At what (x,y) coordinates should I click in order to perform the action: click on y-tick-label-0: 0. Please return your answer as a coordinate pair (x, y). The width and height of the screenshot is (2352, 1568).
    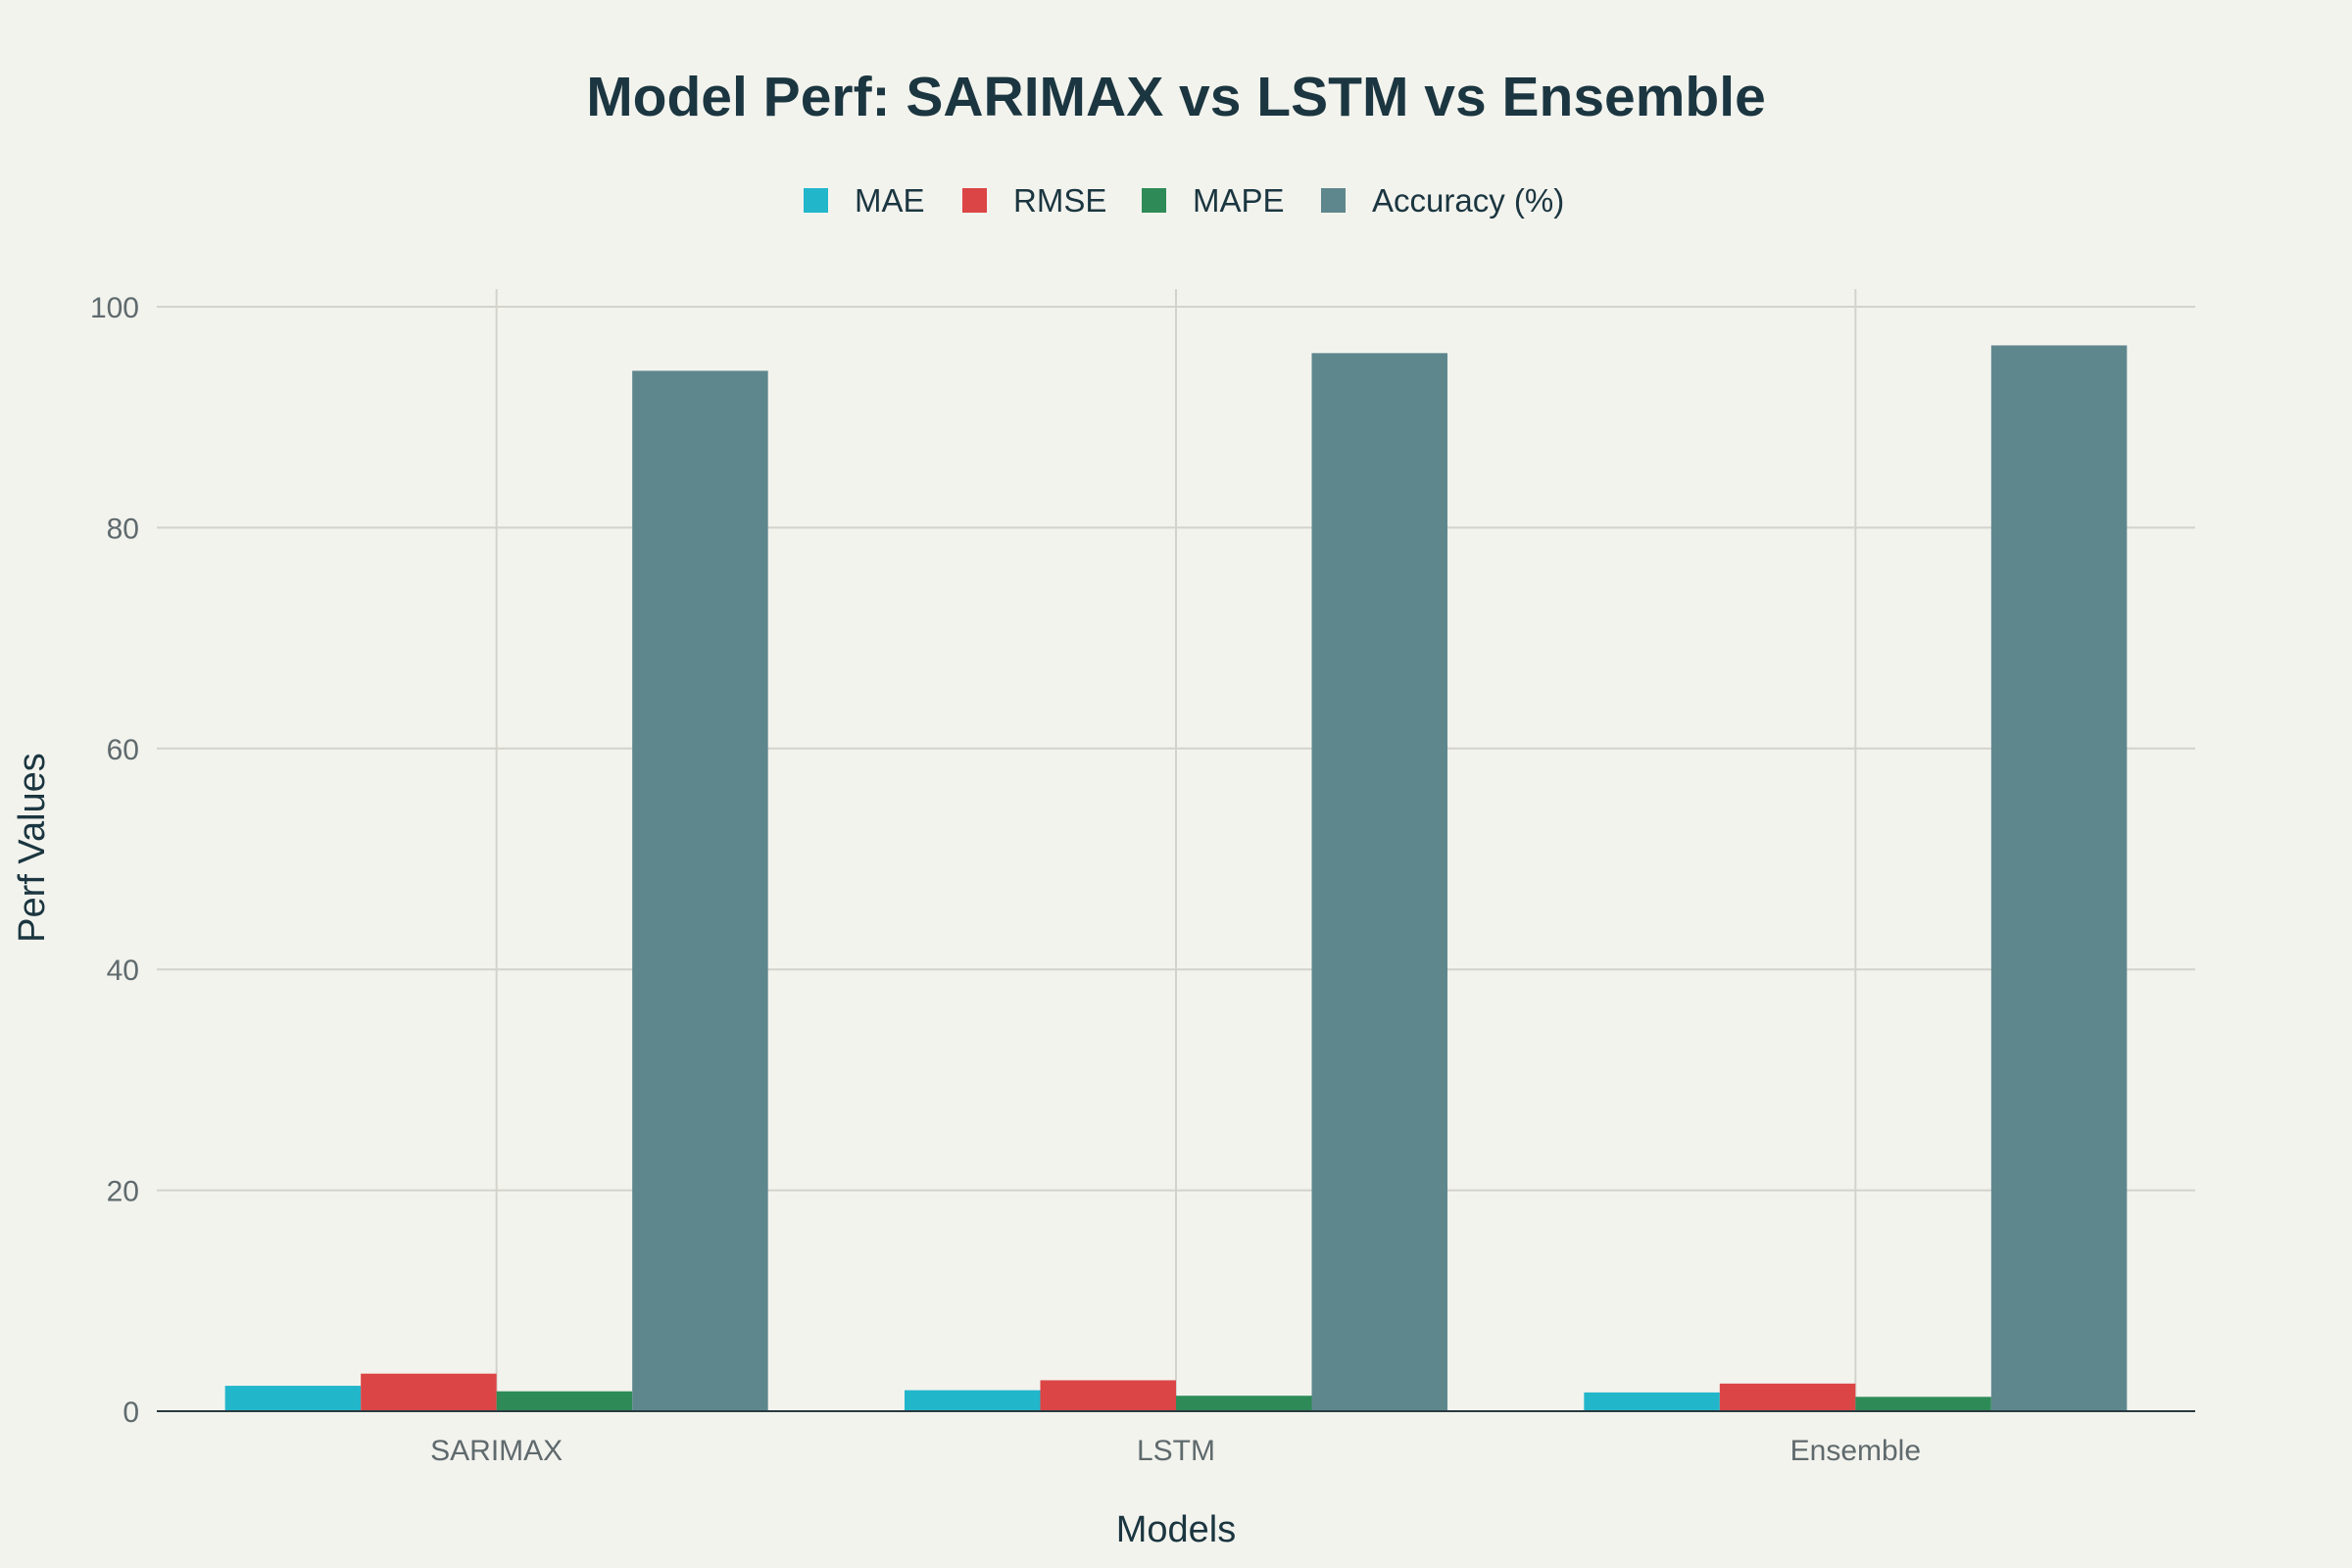
    Looking at the image, I should click on (130, 1412).